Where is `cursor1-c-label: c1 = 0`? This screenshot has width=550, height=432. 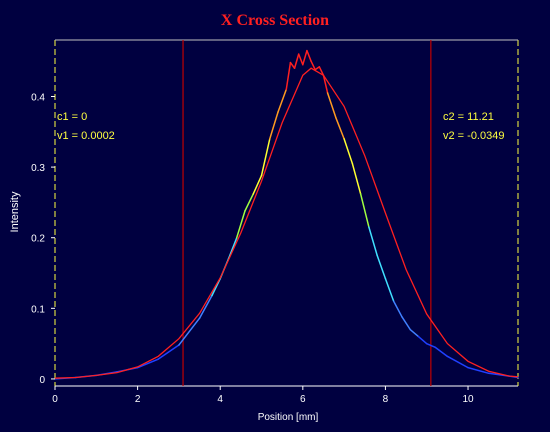 cursor1-c-label: c1 = 0 is located at coordinates (72, 117).